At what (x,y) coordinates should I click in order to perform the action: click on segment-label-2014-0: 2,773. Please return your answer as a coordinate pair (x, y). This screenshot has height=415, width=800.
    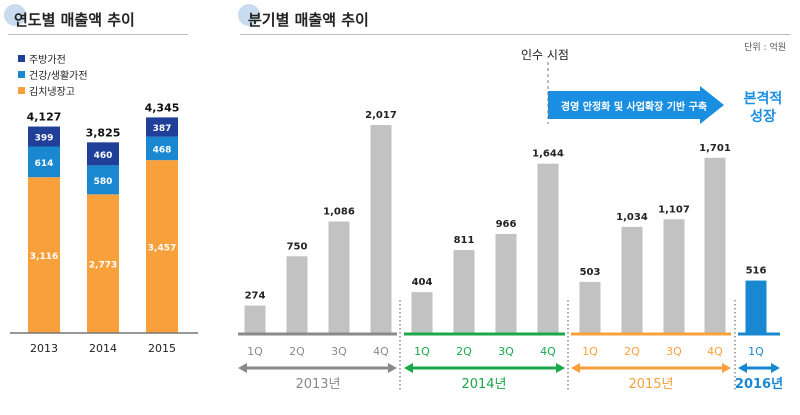
    Looking at the image, I should click on (103, 266).